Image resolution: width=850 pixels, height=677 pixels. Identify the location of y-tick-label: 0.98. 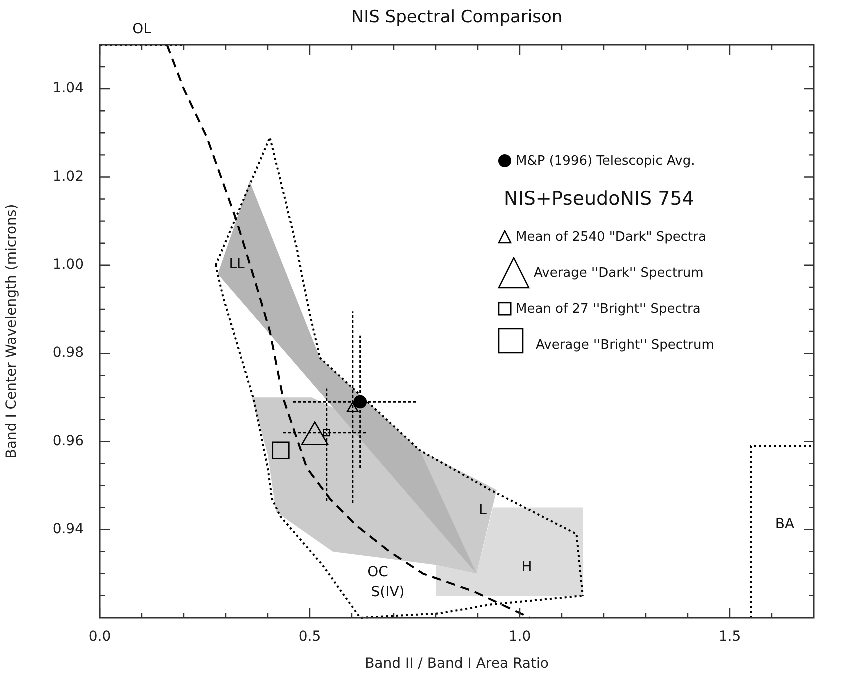
(68, 353).